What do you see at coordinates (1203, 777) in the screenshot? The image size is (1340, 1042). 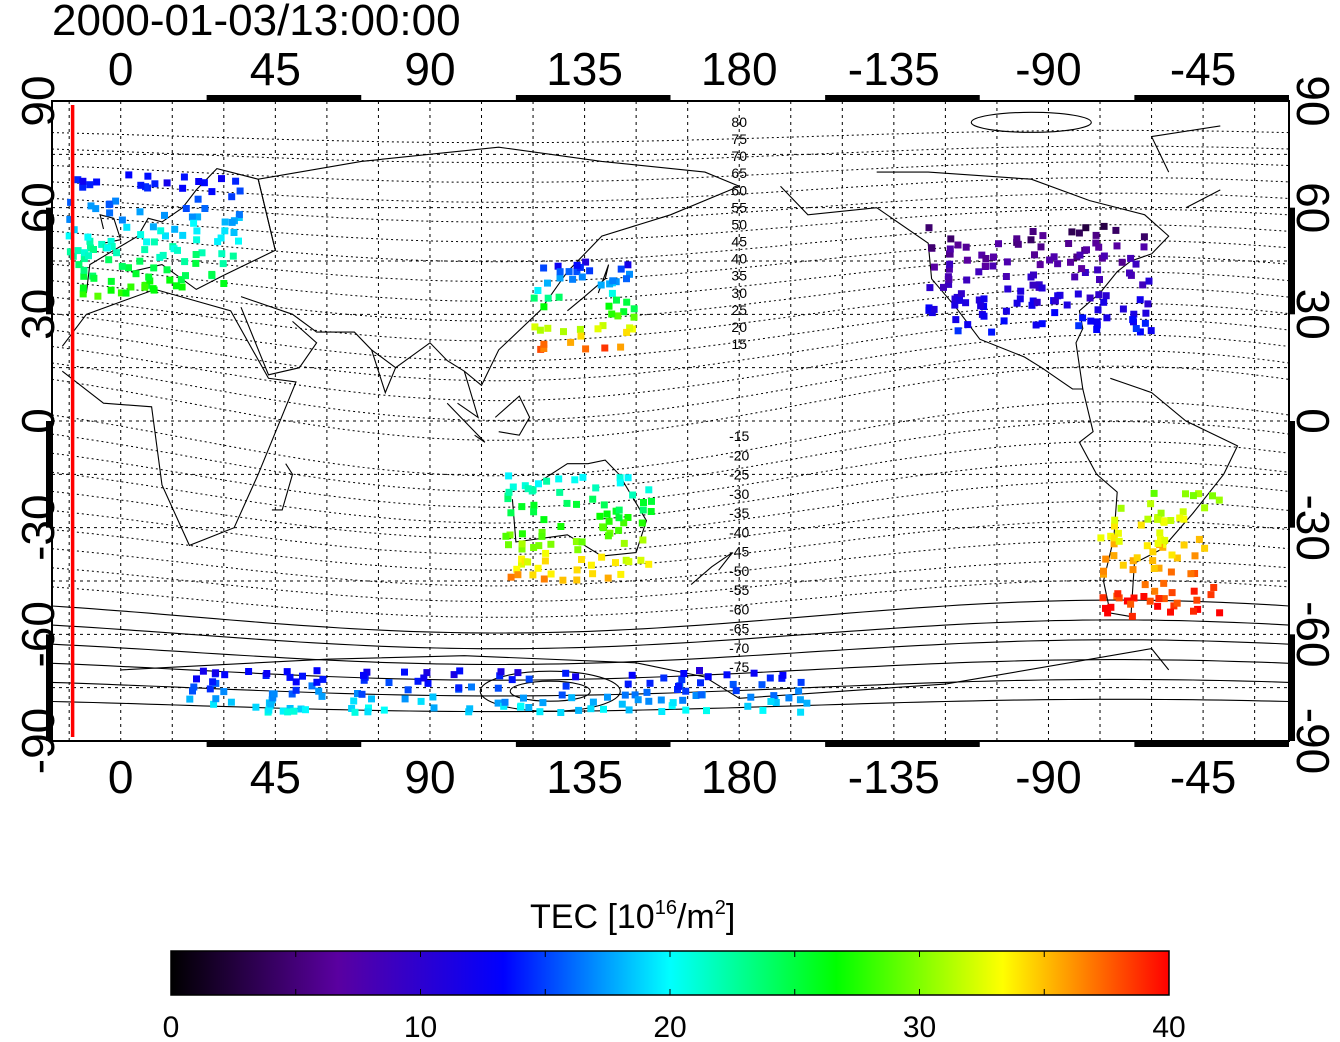 I see `bottom-tick-label: -45` at bounding box center [1203, 777].